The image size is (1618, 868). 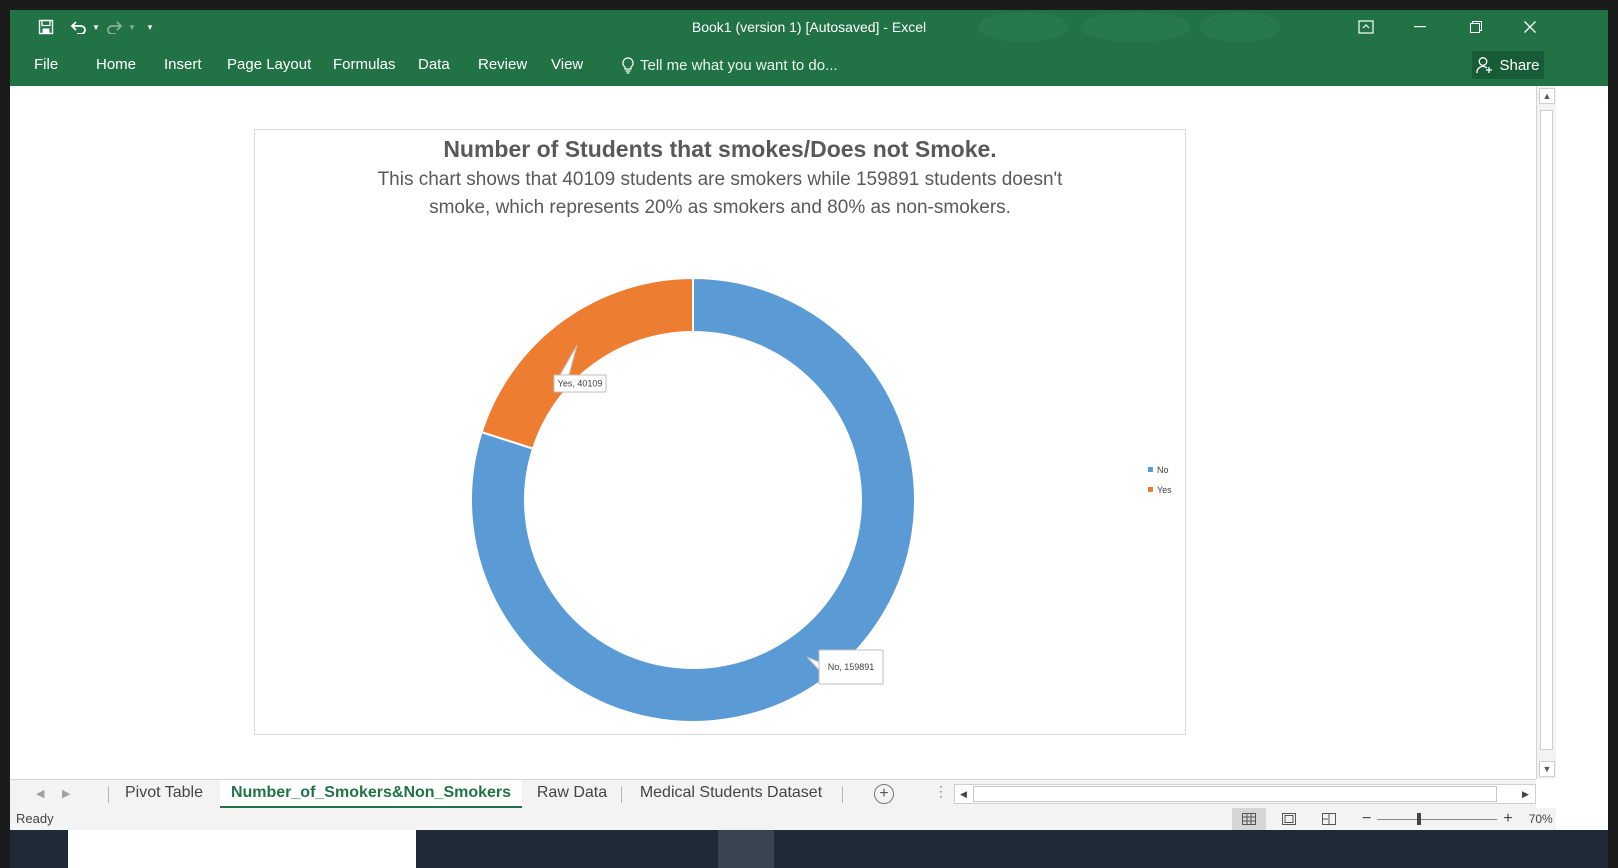 I want to click on legend-swatch-no, so click(x=1150, y=469).